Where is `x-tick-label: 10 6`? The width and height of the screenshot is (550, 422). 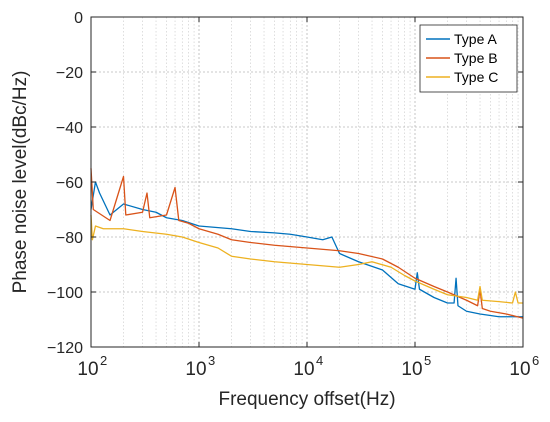 x-tick-label: 10 6 is located at coordinates (524, 366).